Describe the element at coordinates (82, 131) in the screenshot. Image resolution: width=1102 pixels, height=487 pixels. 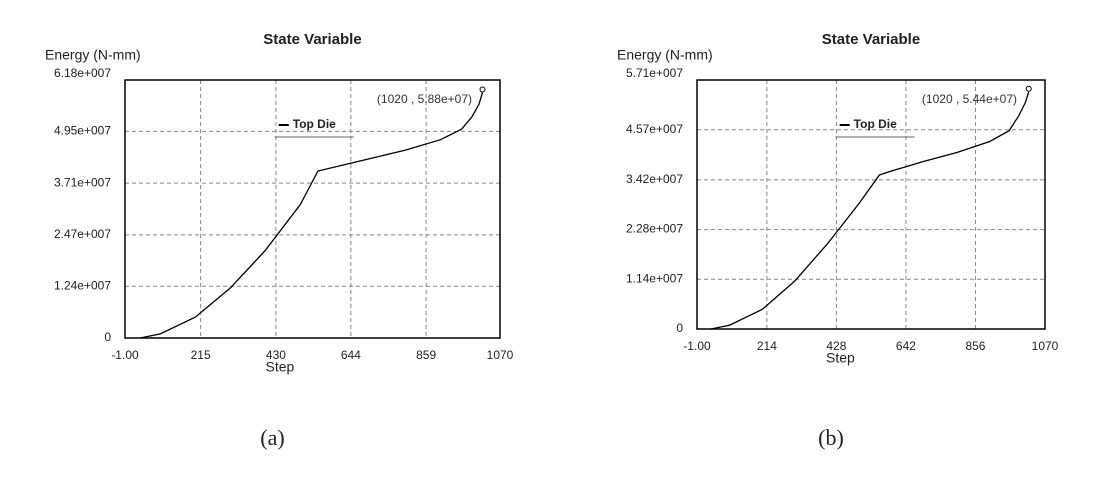
I see `y-tick-label: 4.95e+007` at that location.